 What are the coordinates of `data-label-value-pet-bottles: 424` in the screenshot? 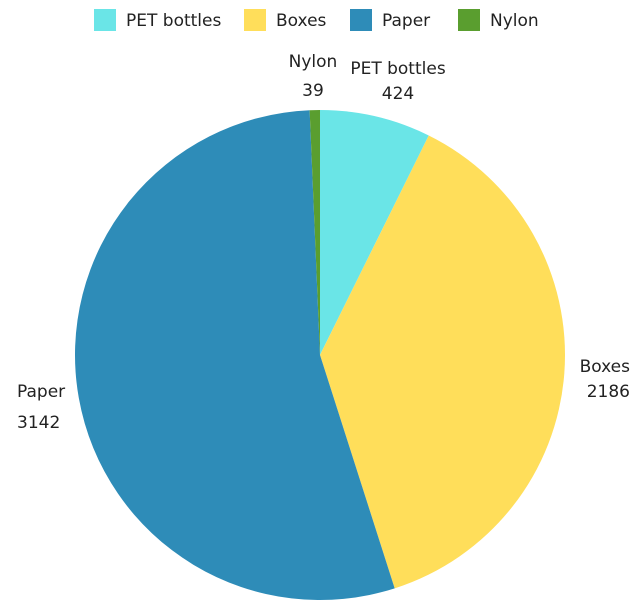 It's located at (398, 94).